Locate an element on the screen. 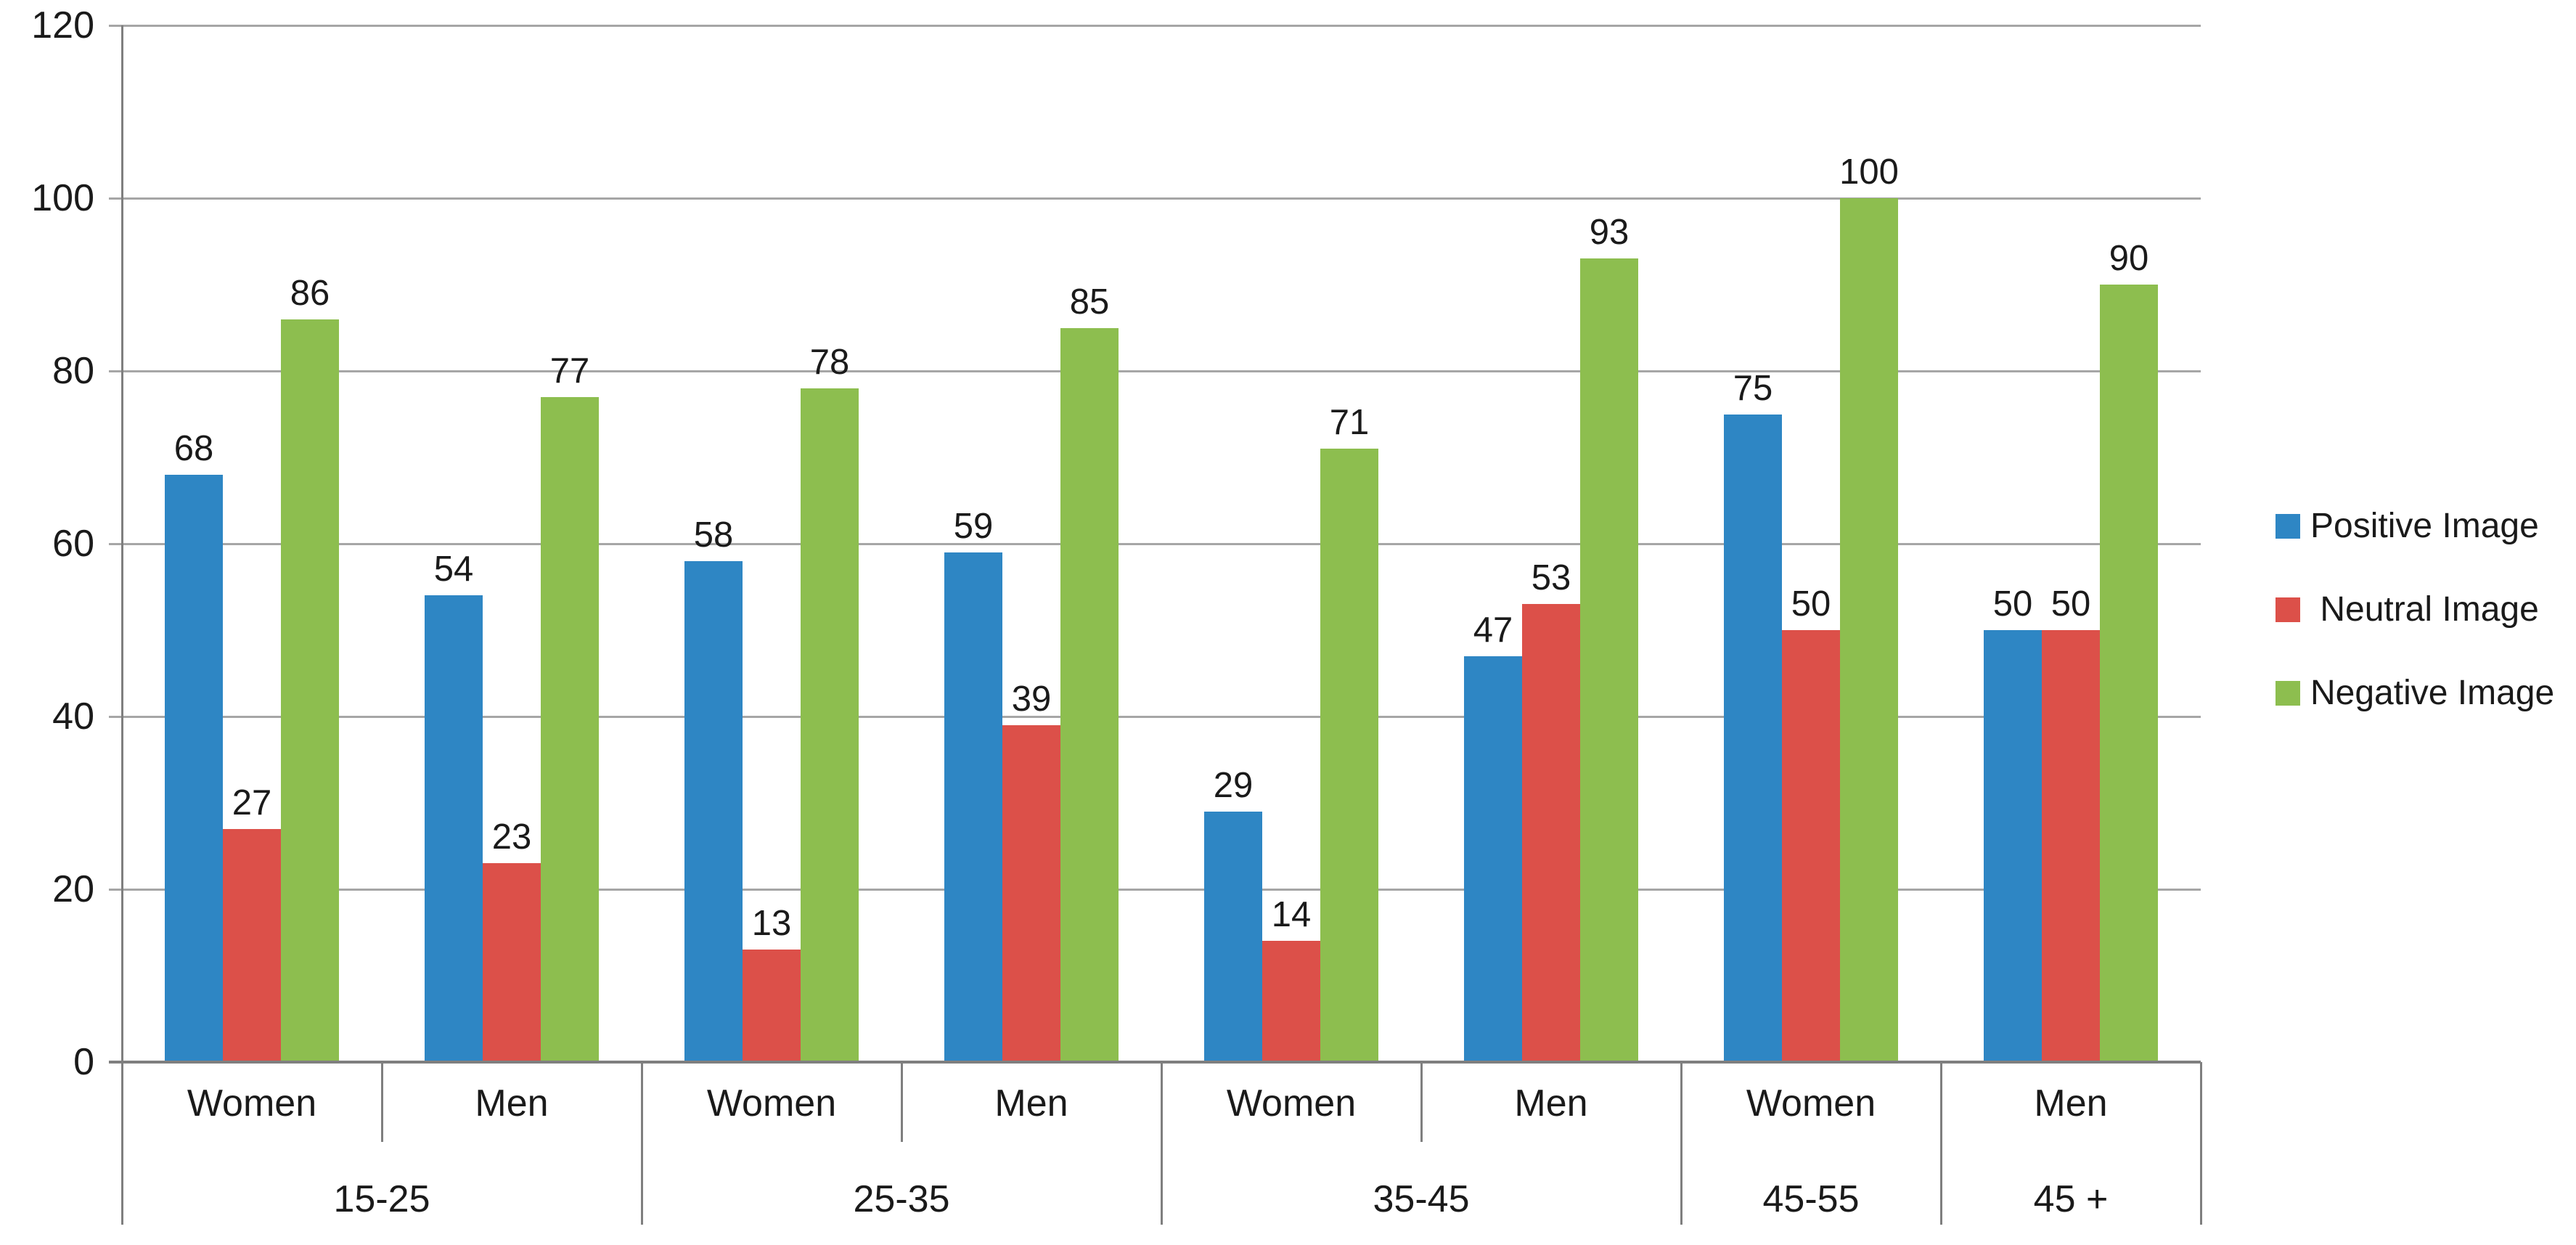 This screenshot has width=2576, height=1245. bar-value-label: 29 is located at coordinates (1234, 785).